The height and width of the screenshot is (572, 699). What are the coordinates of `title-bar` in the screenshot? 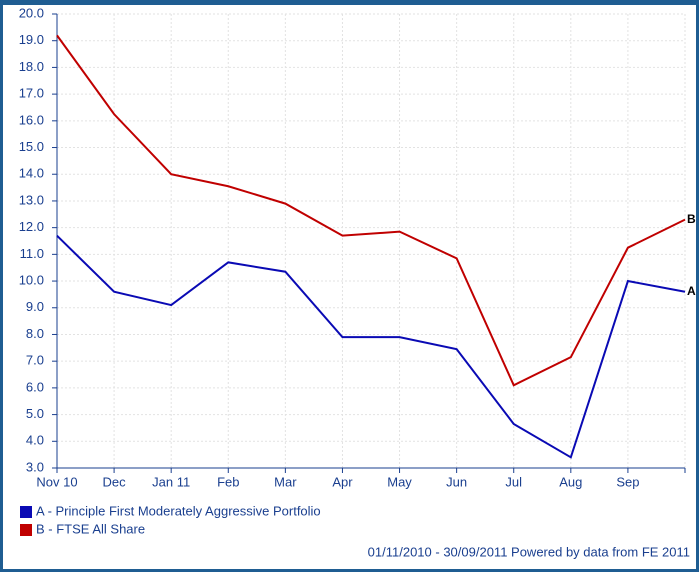 It's located at (349, 2).